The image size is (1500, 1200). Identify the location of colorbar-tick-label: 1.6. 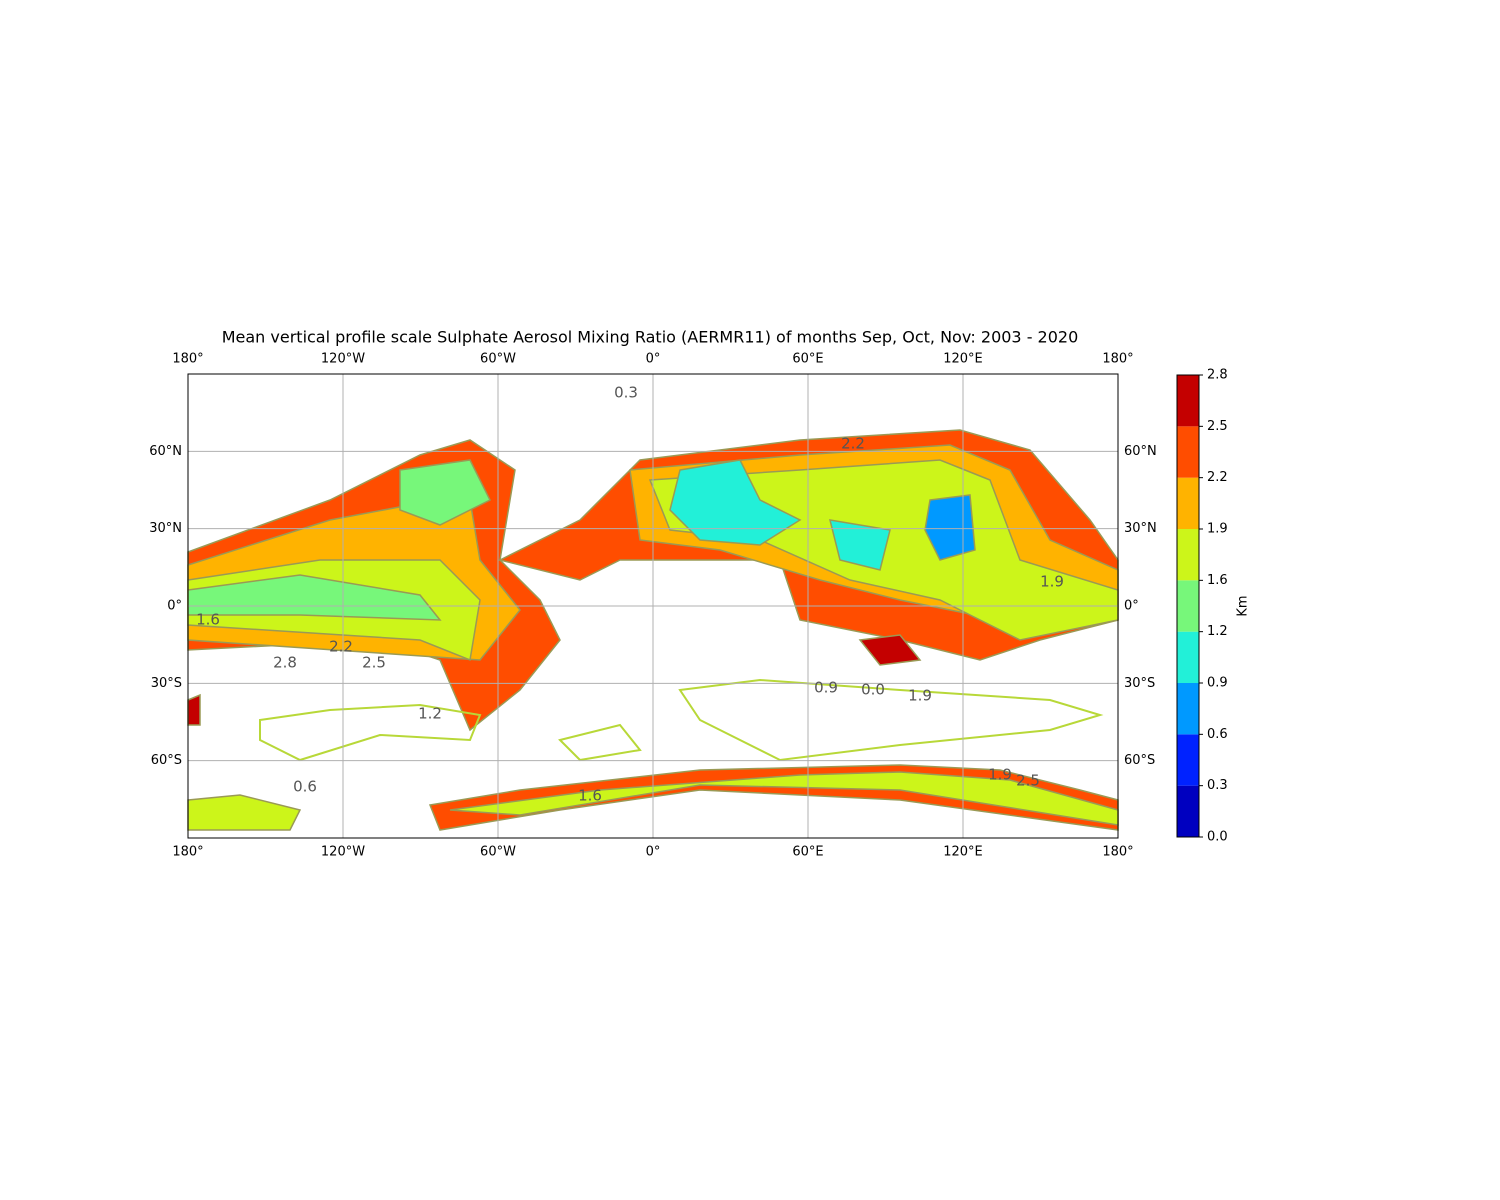
(1217, 580).